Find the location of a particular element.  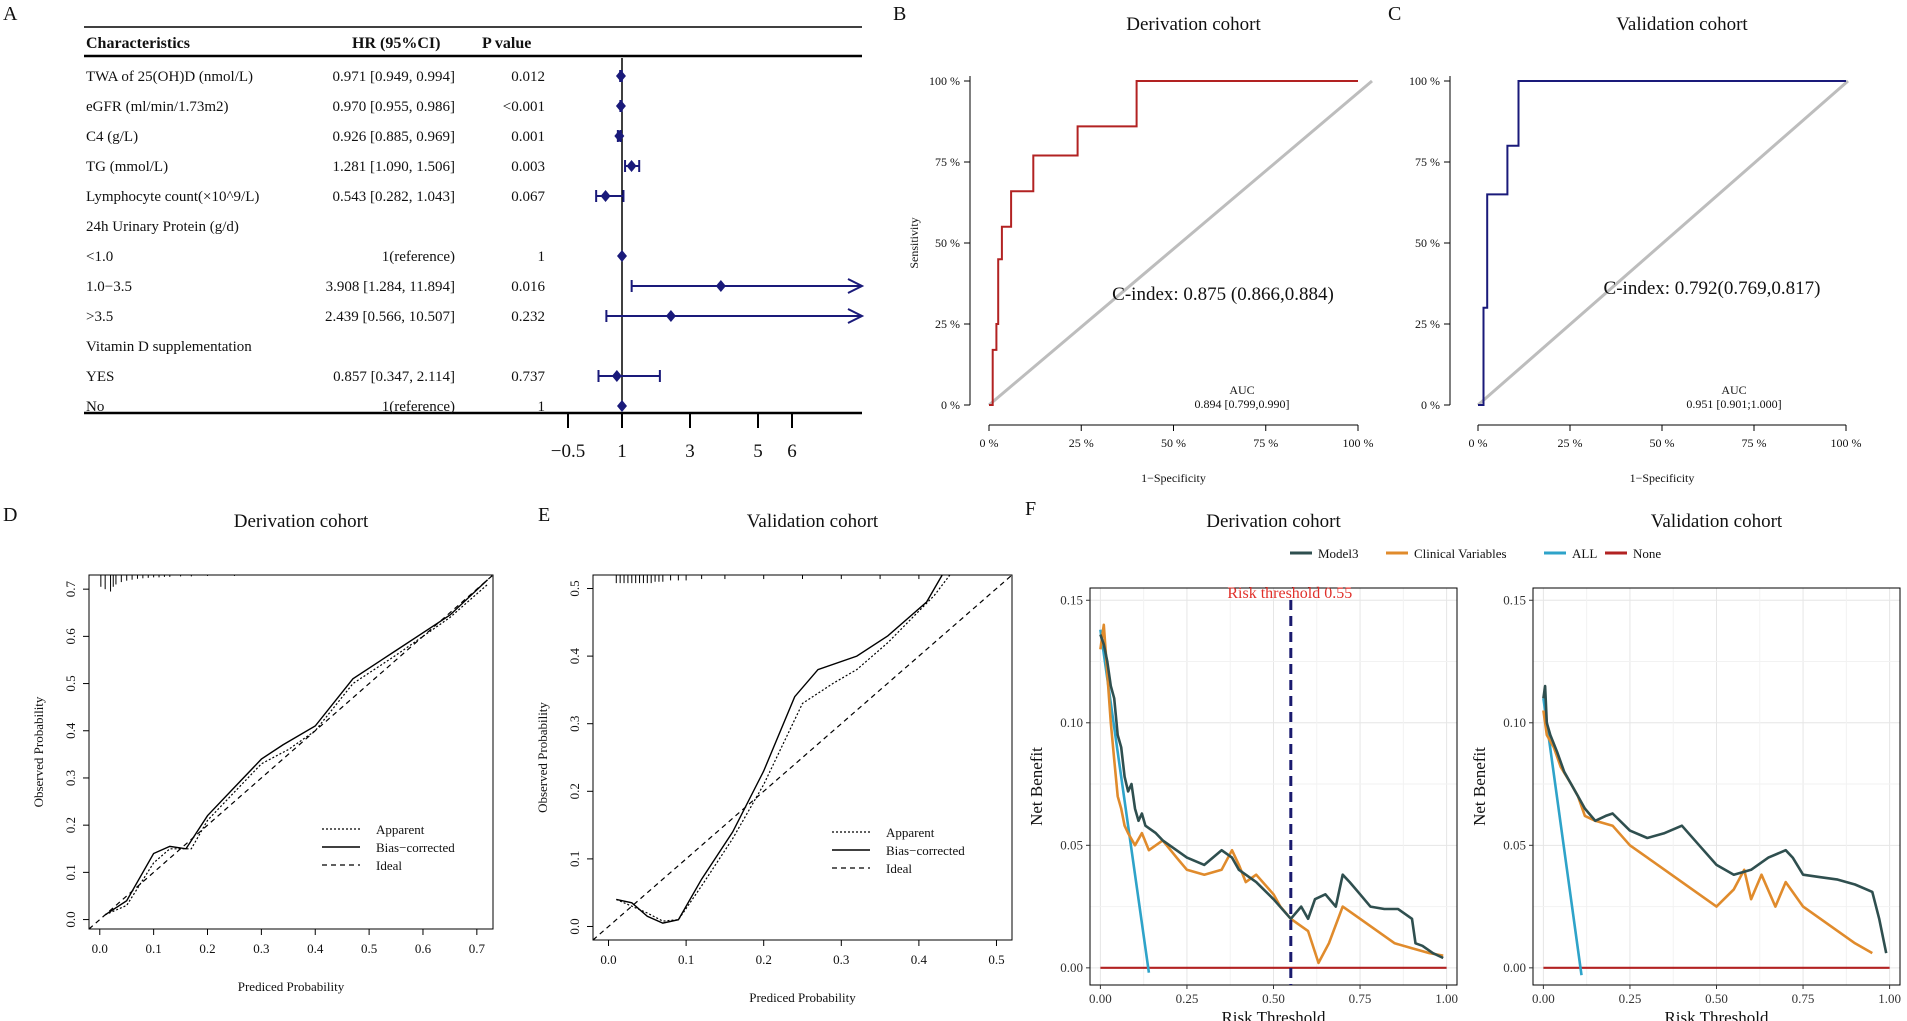

forest-row-p: 0.003 is located at coordinates (528, 167).